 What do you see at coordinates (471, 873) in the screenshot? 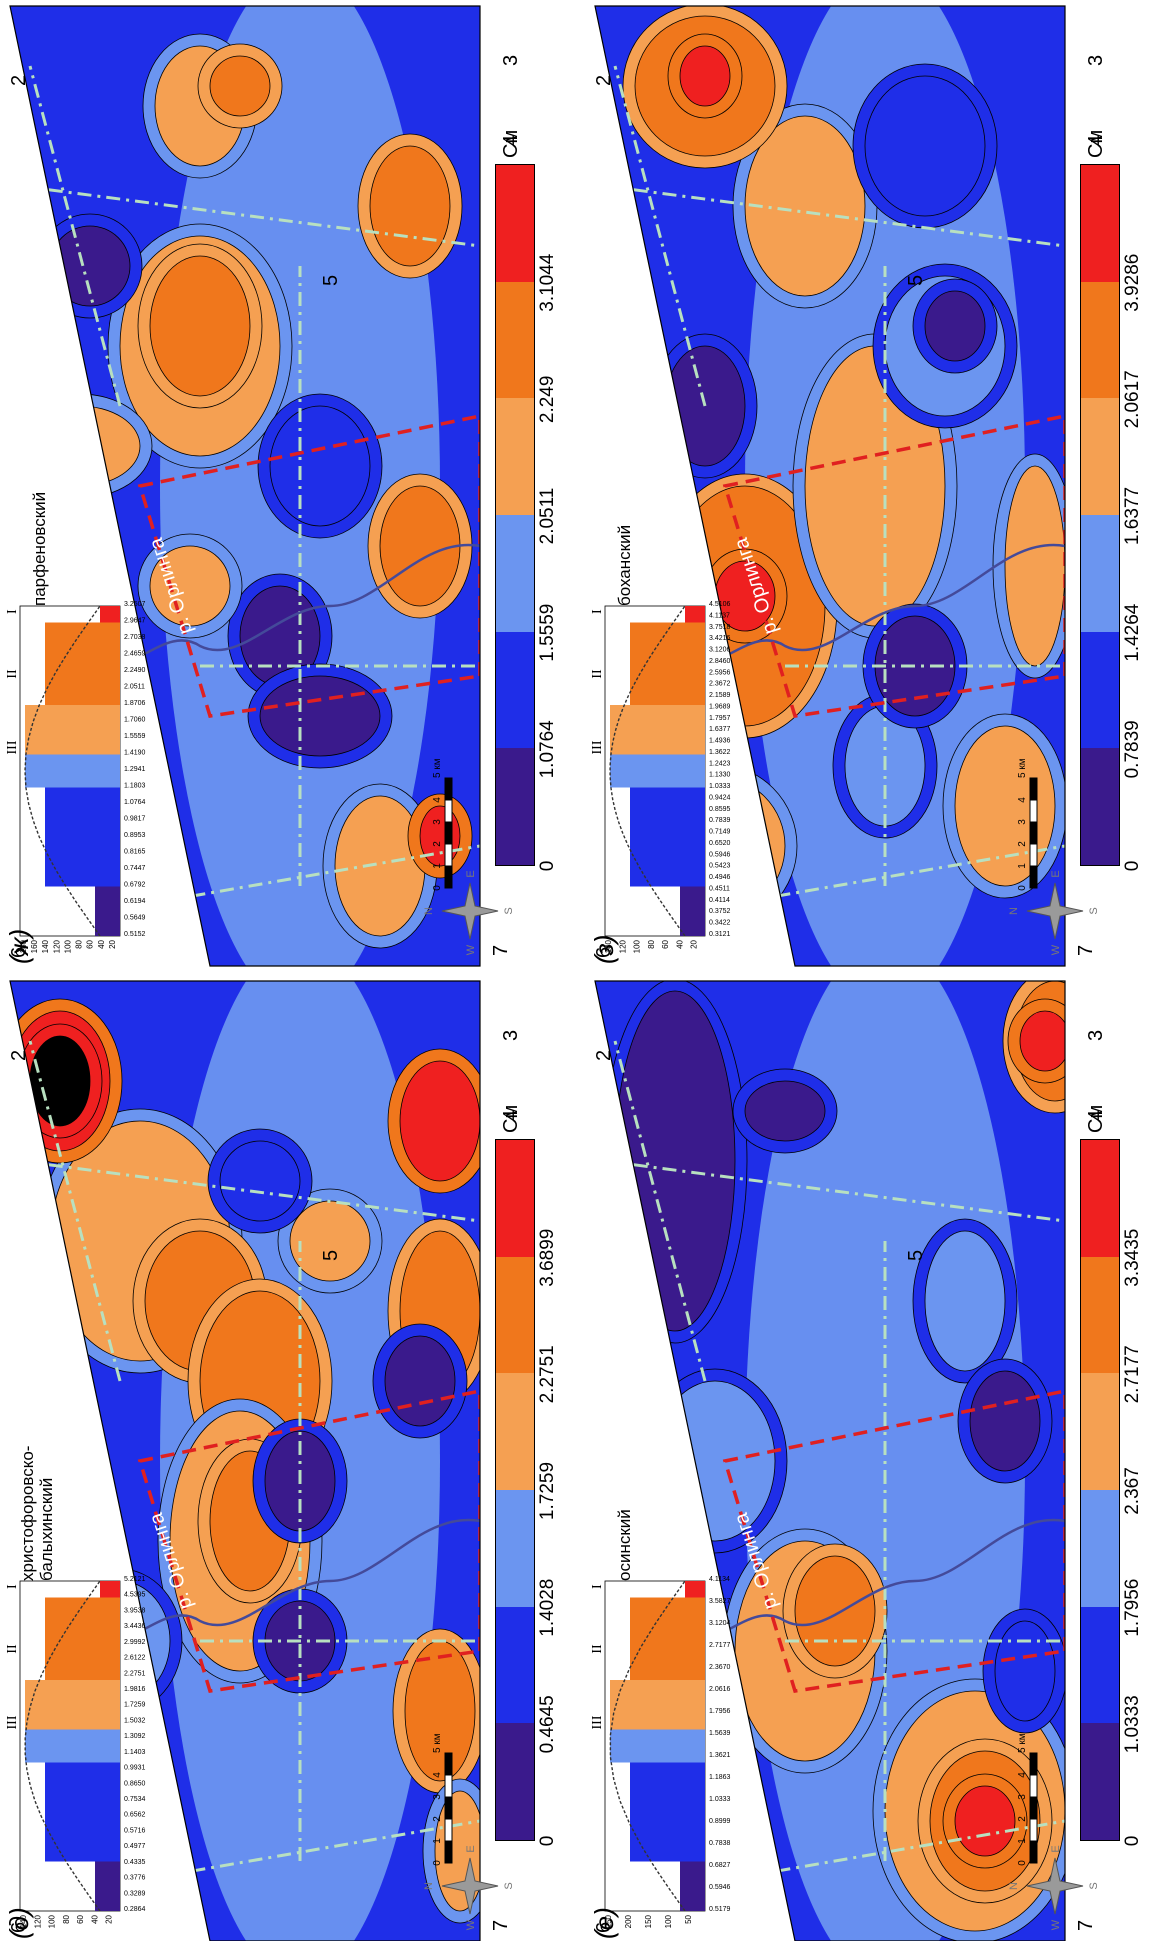
I see `compass-letter: E` at bounding box center [471, 873].